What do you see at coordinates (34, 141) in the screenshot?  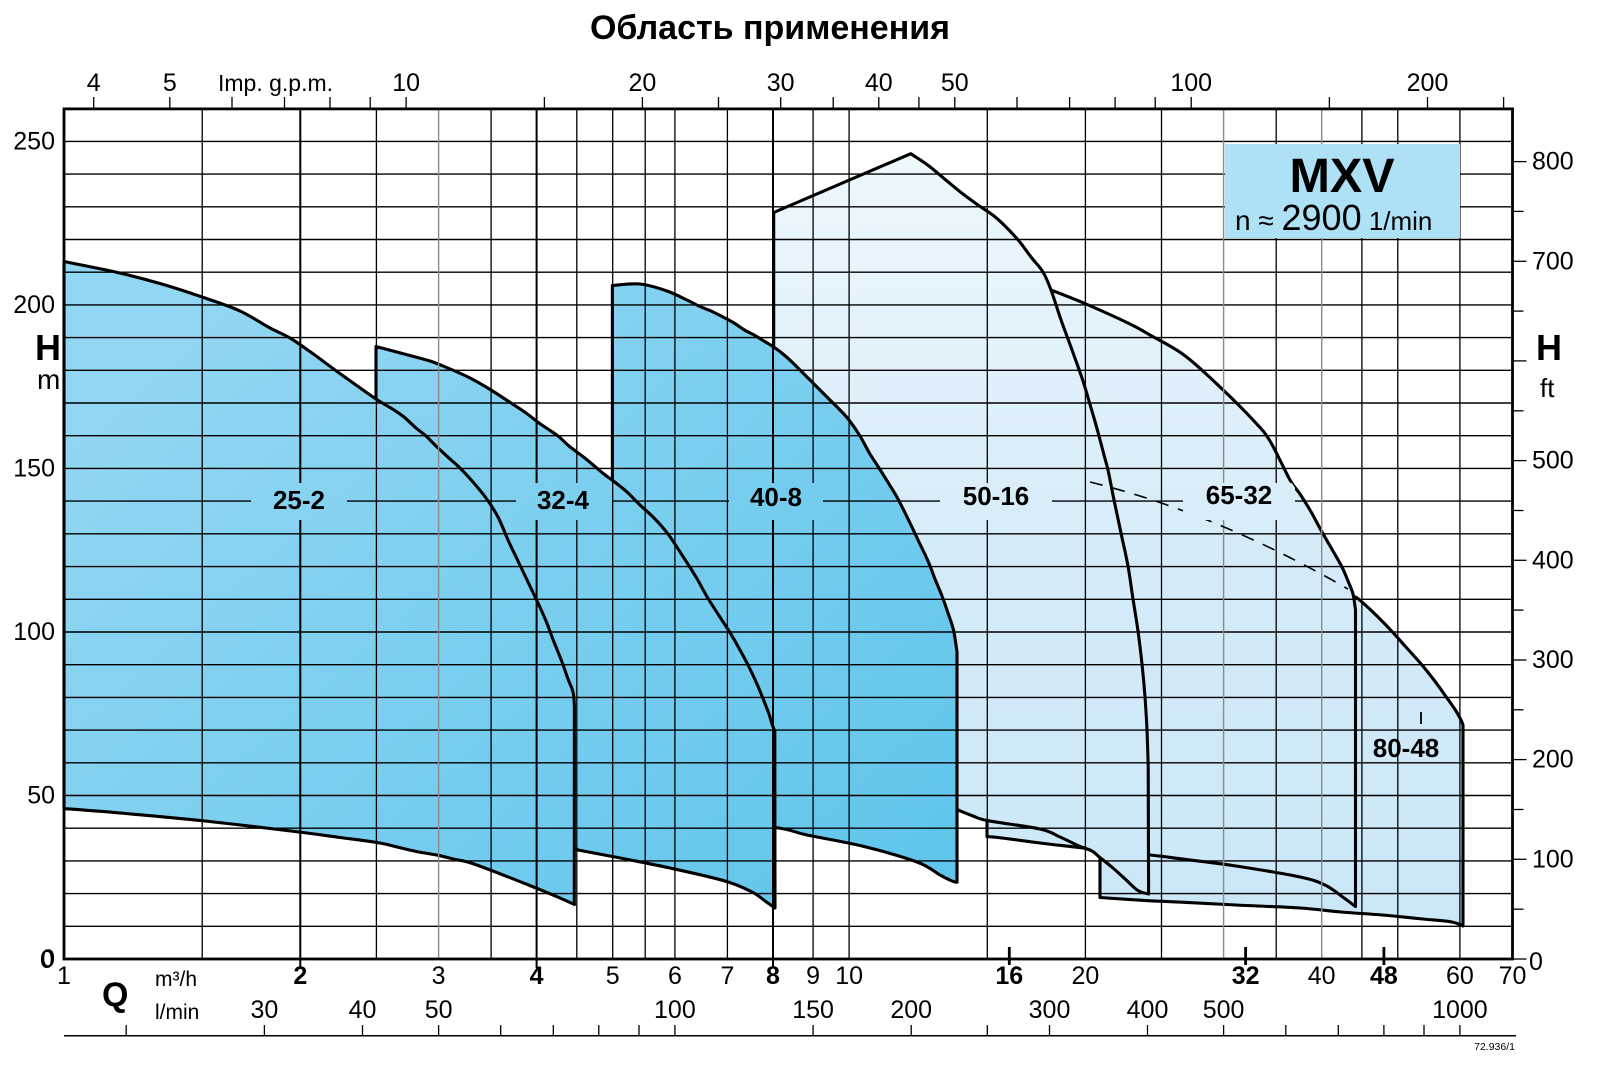 I see `svg-text: 250` at bounding box center [34, 141].